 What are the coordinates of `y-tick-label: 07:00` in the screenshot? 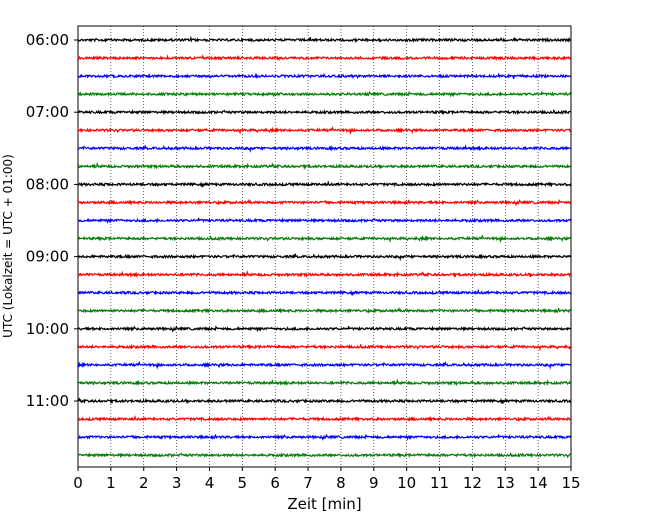 It's located at (47, 112).